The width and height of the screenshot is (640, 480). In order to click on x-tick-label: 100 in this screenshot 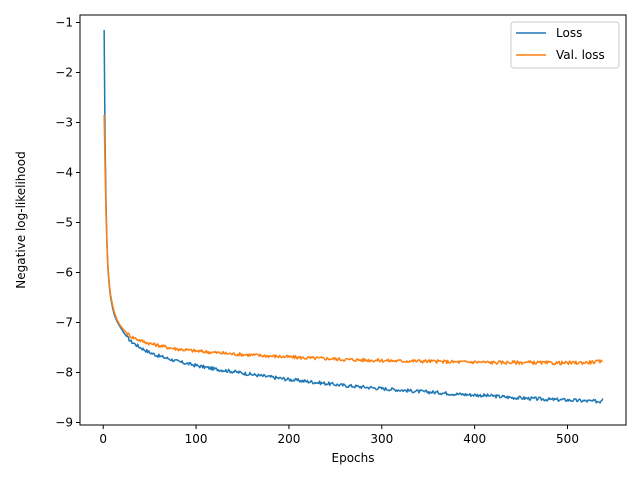, I will do `click(196, 439)`.